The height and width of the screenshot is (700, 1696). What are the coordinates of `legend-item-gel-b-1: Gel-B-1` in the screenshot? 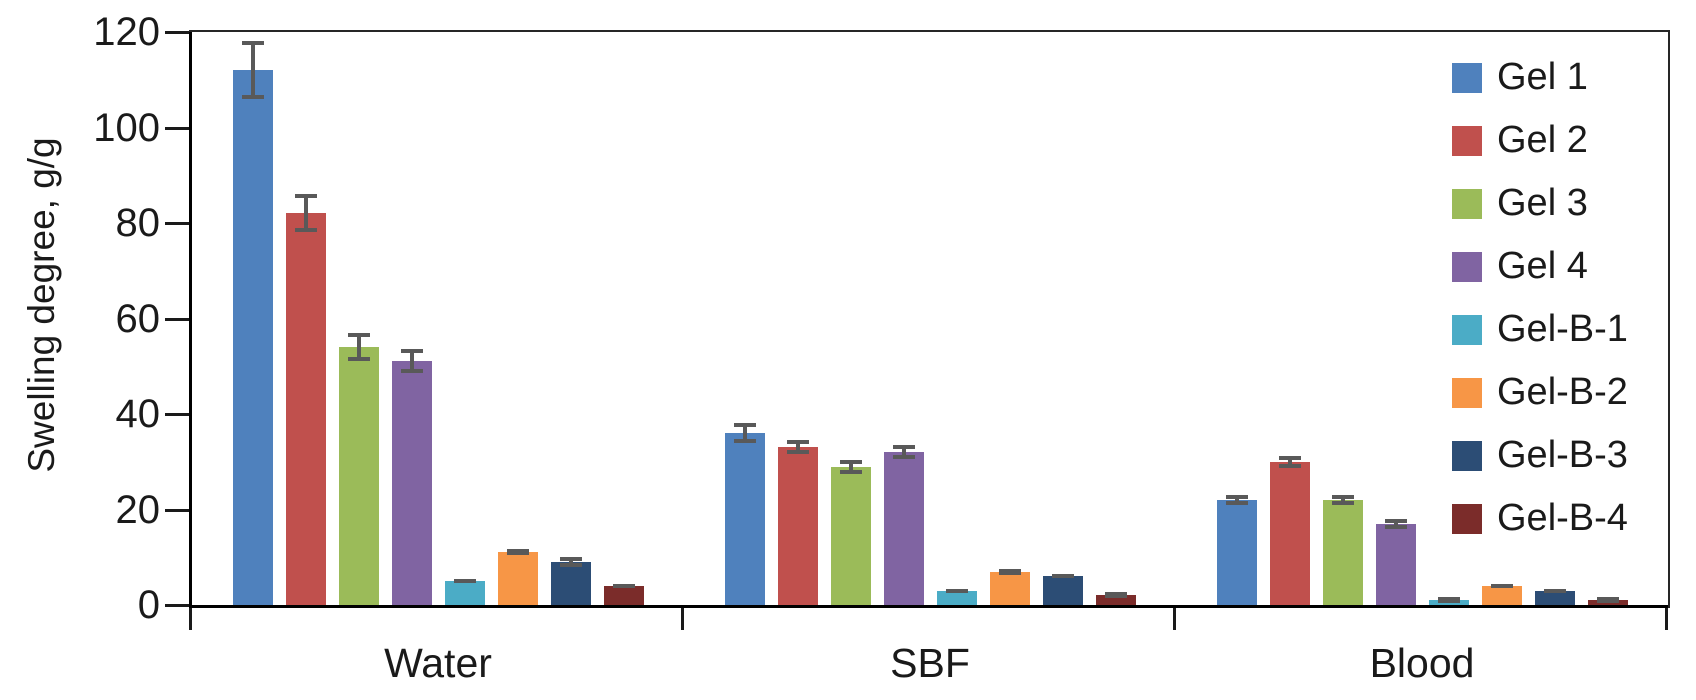 It's located at (1540, 329).